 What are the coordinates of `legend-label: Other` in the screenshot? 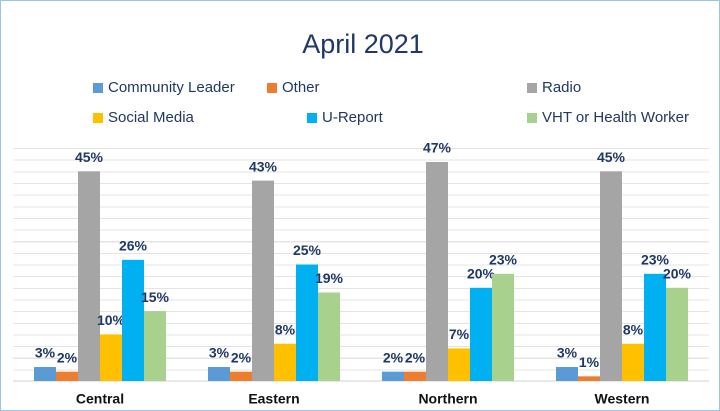 It's located at (301, 87).